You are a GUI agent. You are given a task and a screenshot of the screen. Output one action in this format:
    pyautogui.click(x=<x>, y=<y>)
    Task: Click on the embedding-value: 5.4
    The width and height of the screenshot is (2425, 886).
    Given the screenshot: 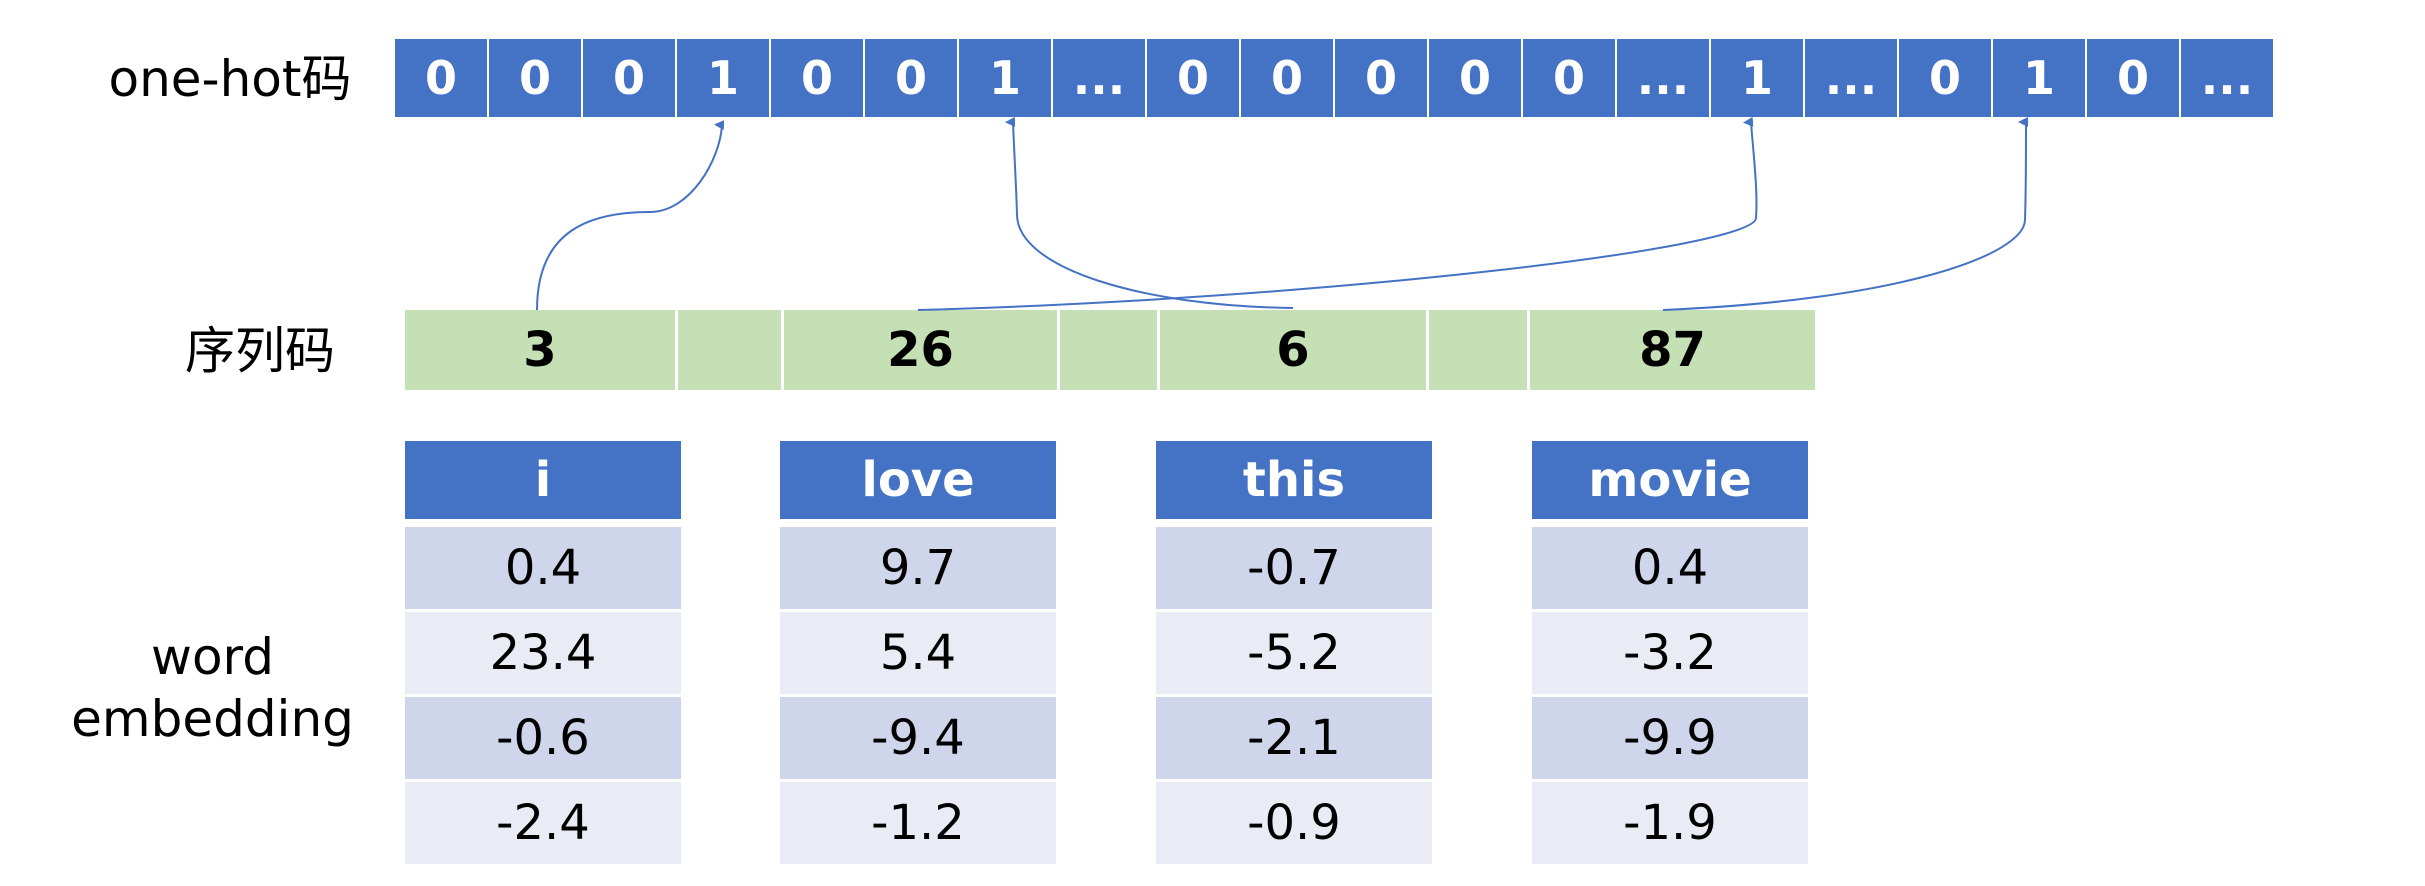 What is the action you would take?
    pyautogui.click(x=918, y=653)
    